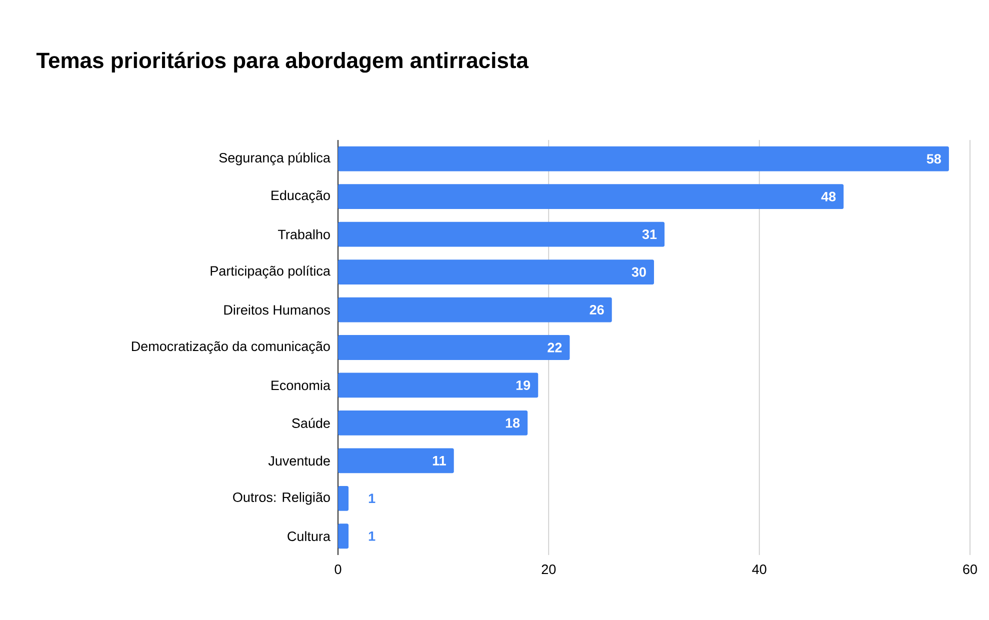  Describe the element at coordinates (549, 569) in the screenshot. I see `x-tick-label: 20` at that location.